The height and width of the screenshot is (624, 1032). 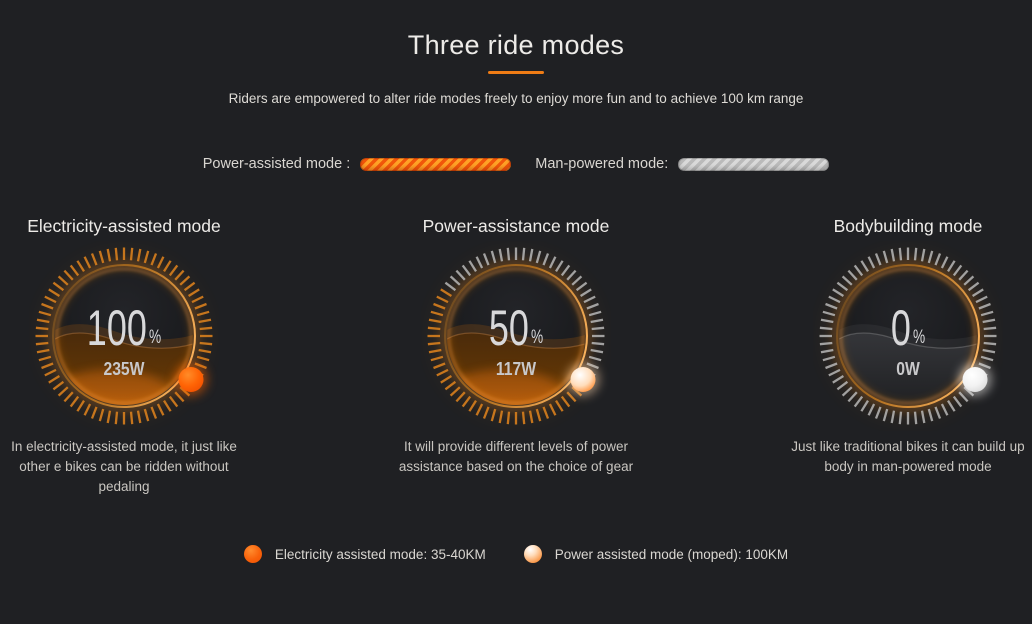 I want to click on power-assisted-mode-label: Power-assisted mode :, so click(x=276, y=164).